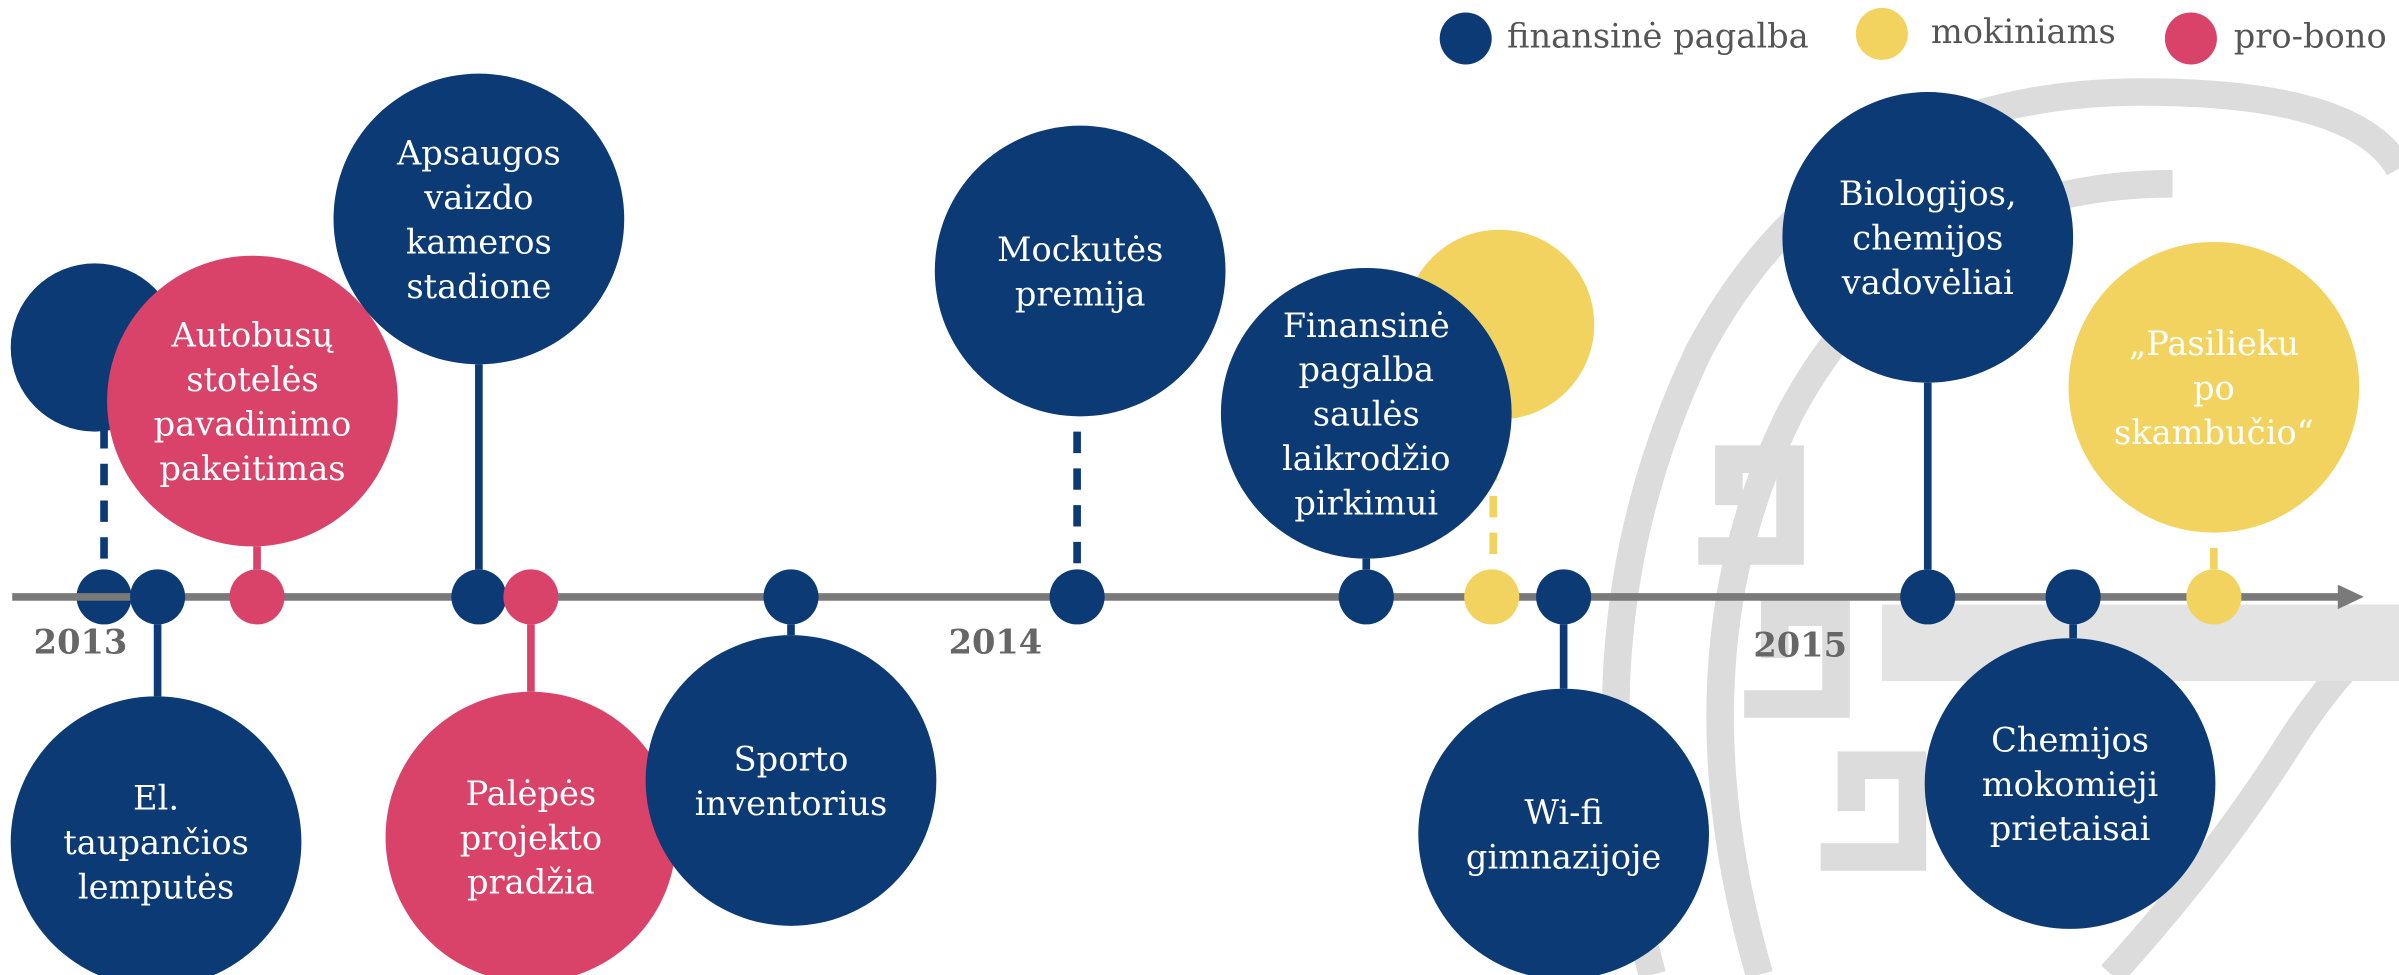 This screenshot has width=2399, height=975. Describe the element at coordinates (81, 642) in the screenshot. I see `year-label: 2013` at that location.